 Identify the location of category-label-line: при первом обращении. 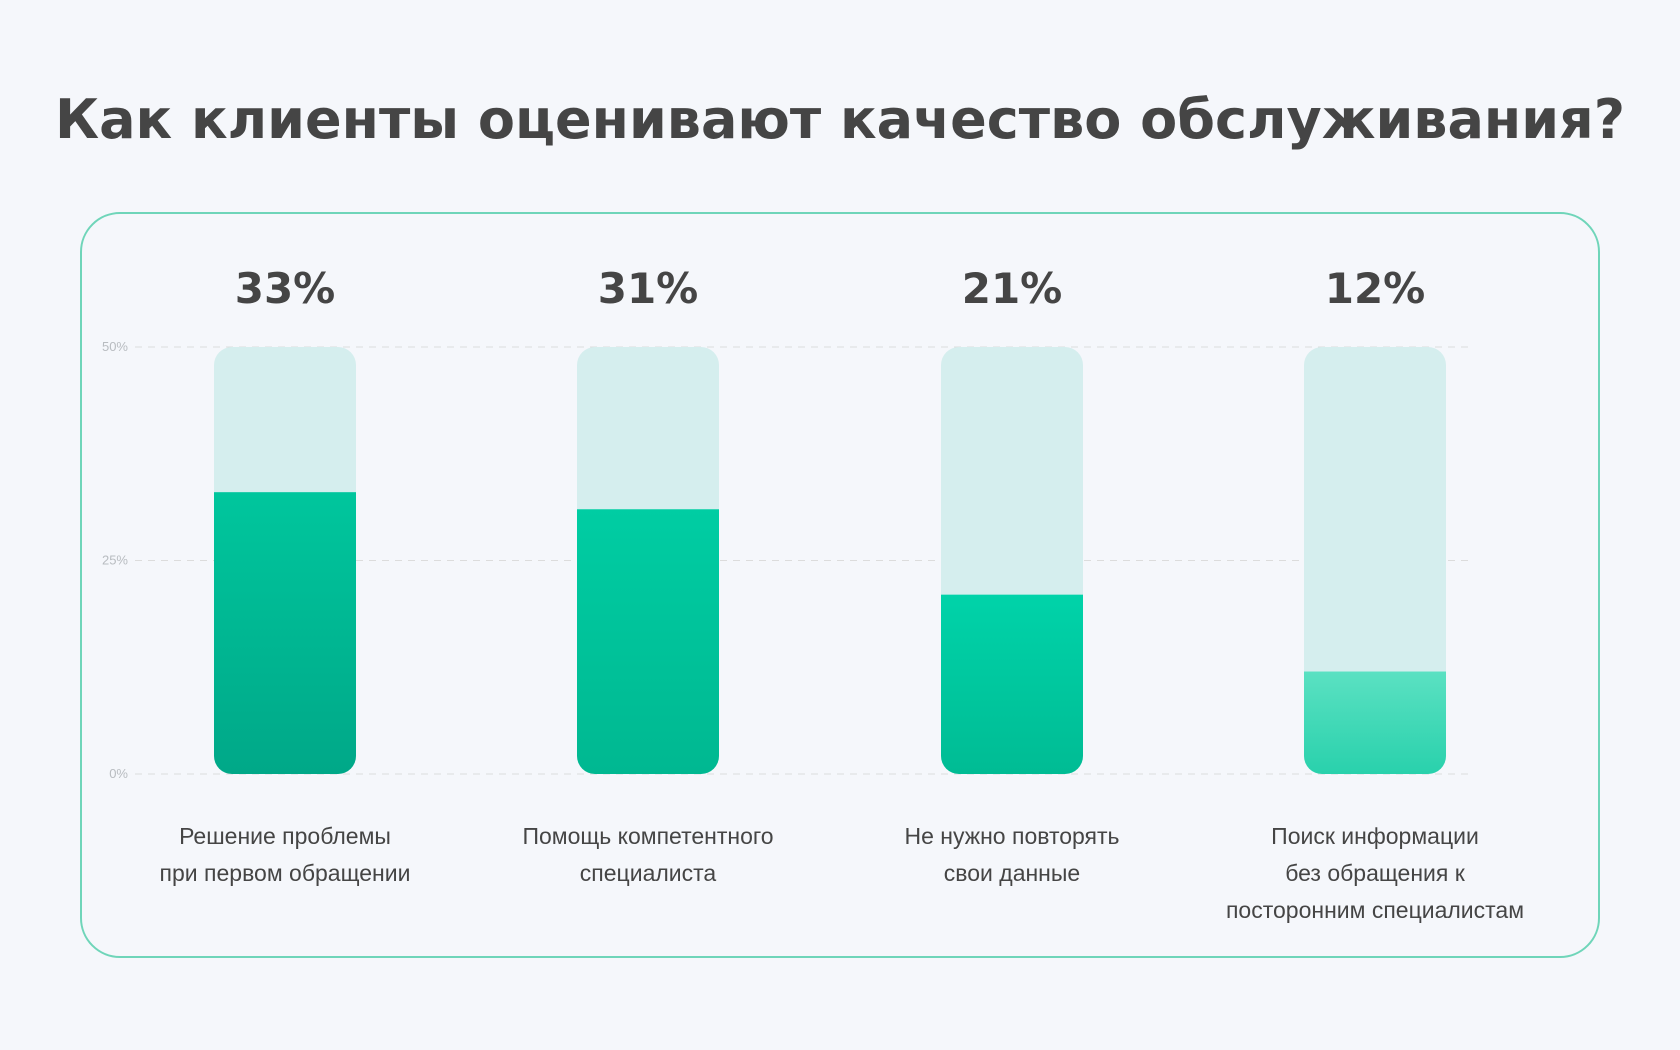
(285, 873).